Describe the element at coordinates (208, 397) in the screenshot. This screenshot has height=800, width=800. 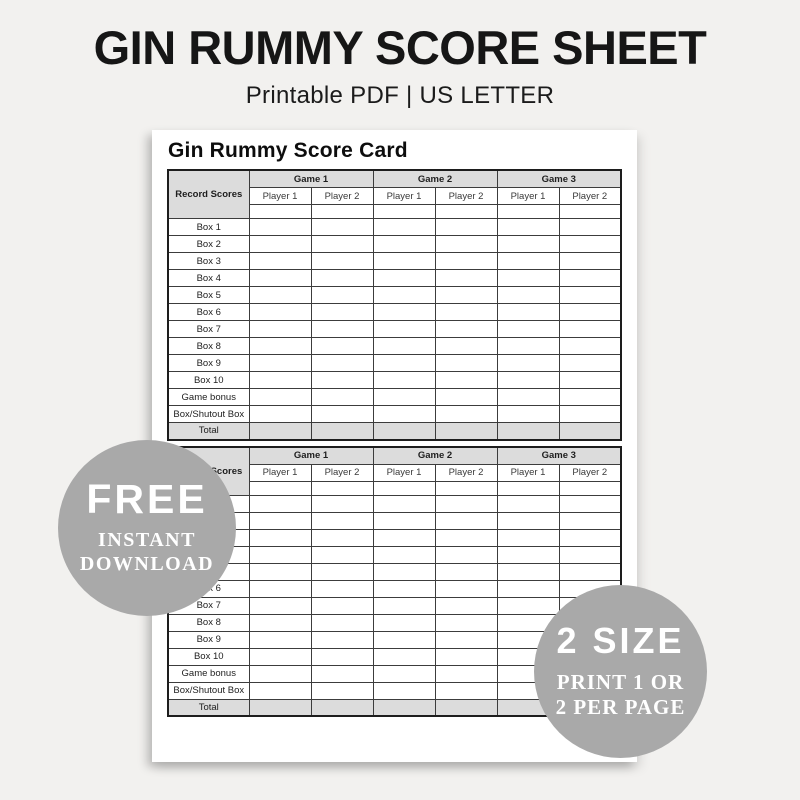
I see `row-label-cell: Game bonus` at that location.